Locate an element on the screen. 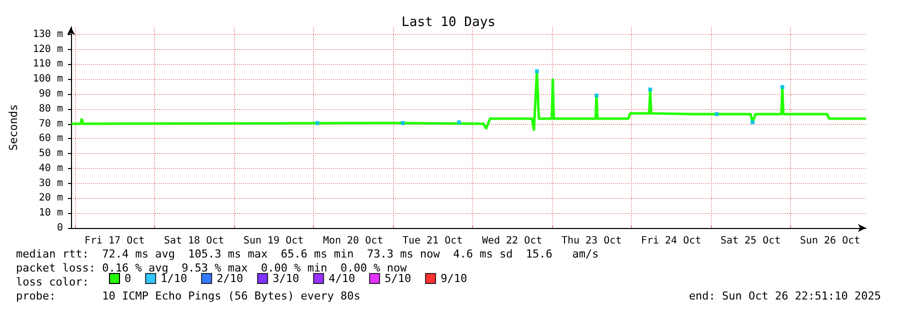  legend-label: 9/10 is located at coordinates (454, 278).